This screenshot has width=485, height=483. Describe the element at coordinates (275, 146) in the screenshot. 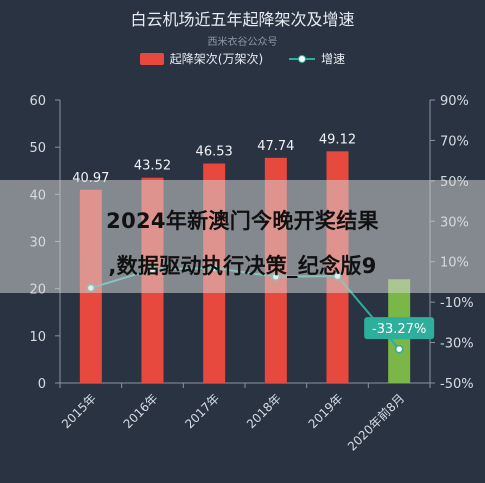

I see `bar-data-label: 47.74` at that location.